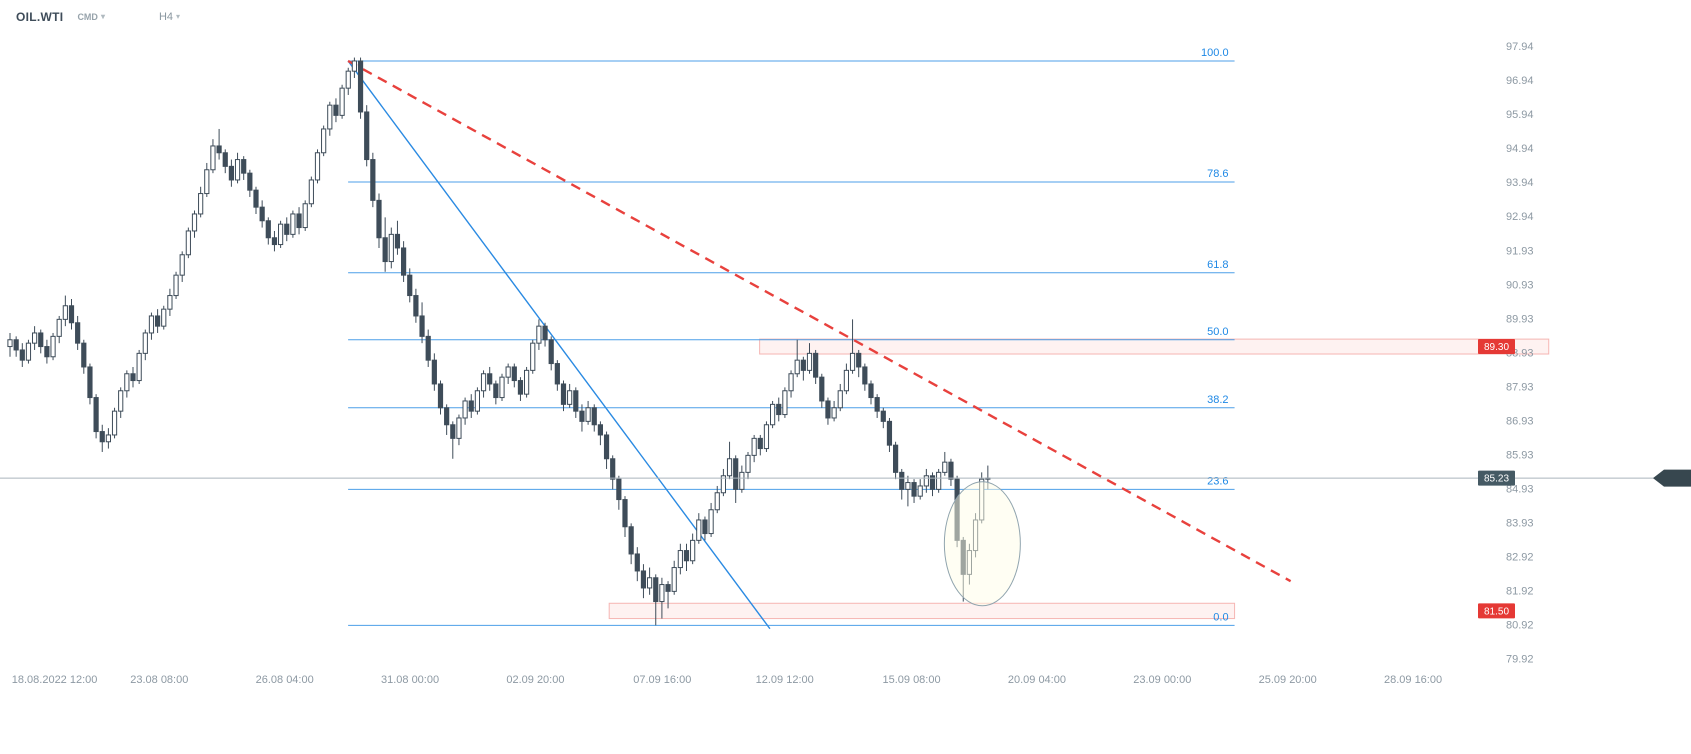 Image resolution: width=1691 pixels, height=754 pixels. Describe the element at coordinates (1672, 478) in the screenshot. I see `price-marker-arrow` at that location.